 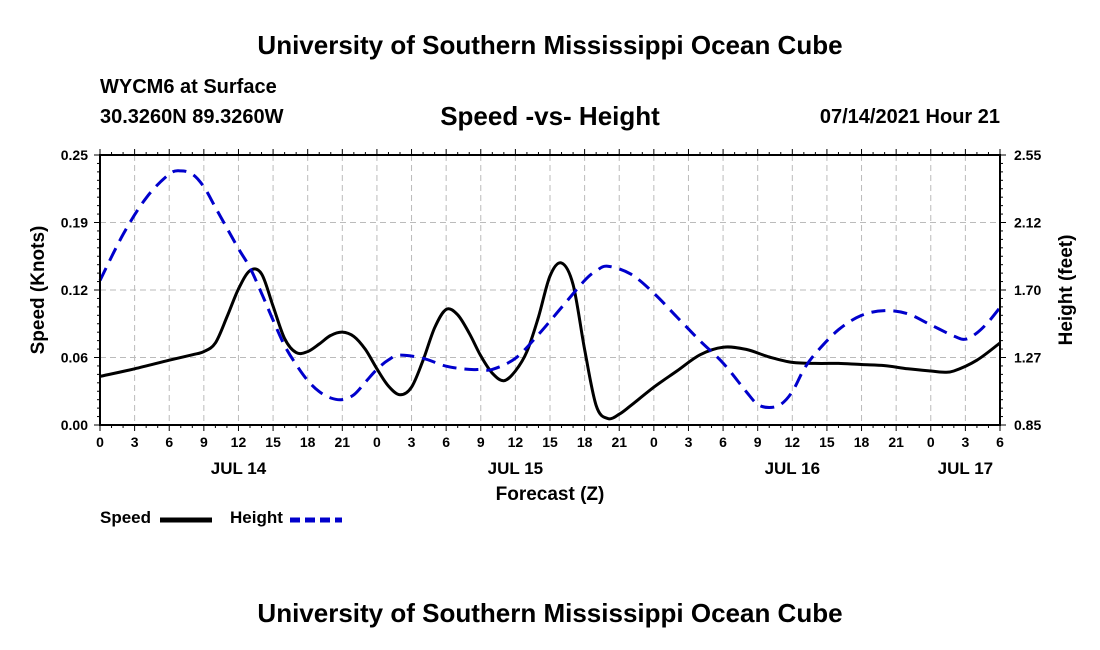 I want to click on y-tick-label-right: 1.70, so click(x=1027, y=290).